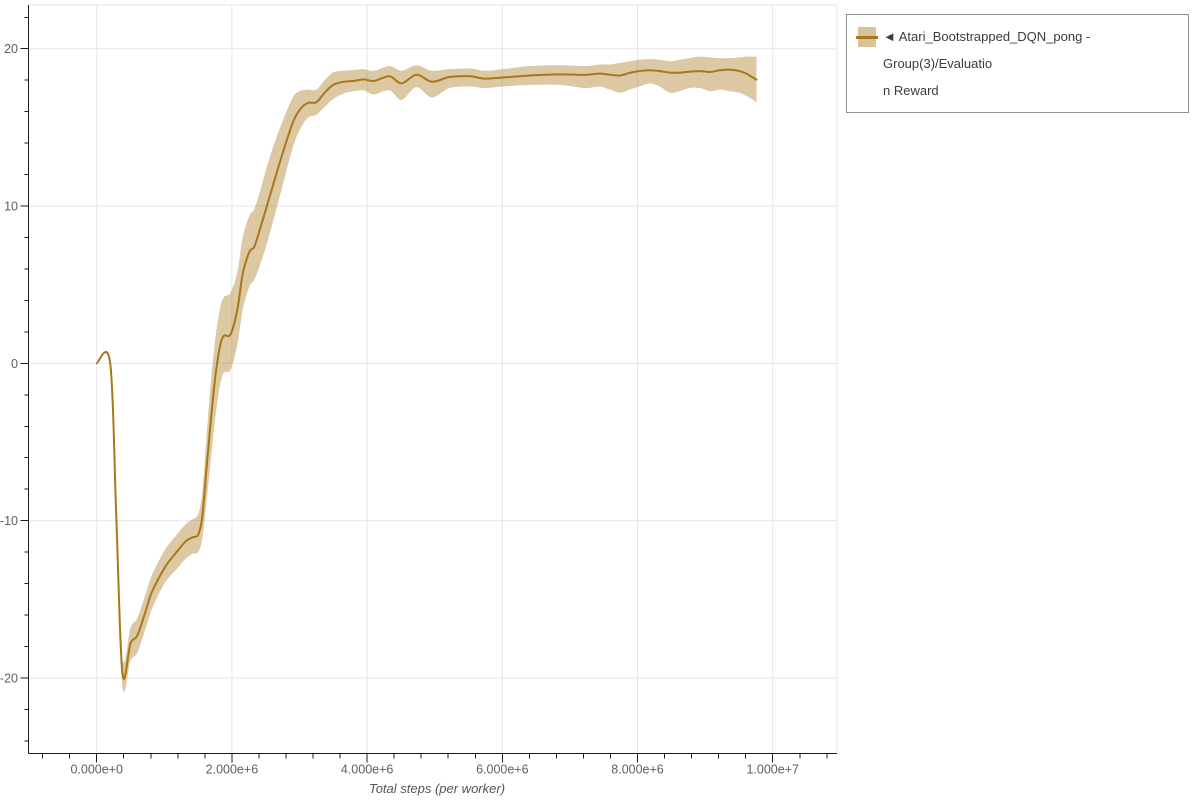 The image size is (1200, 800). I want to click on y-tick-label: 0, so click(14, 364).